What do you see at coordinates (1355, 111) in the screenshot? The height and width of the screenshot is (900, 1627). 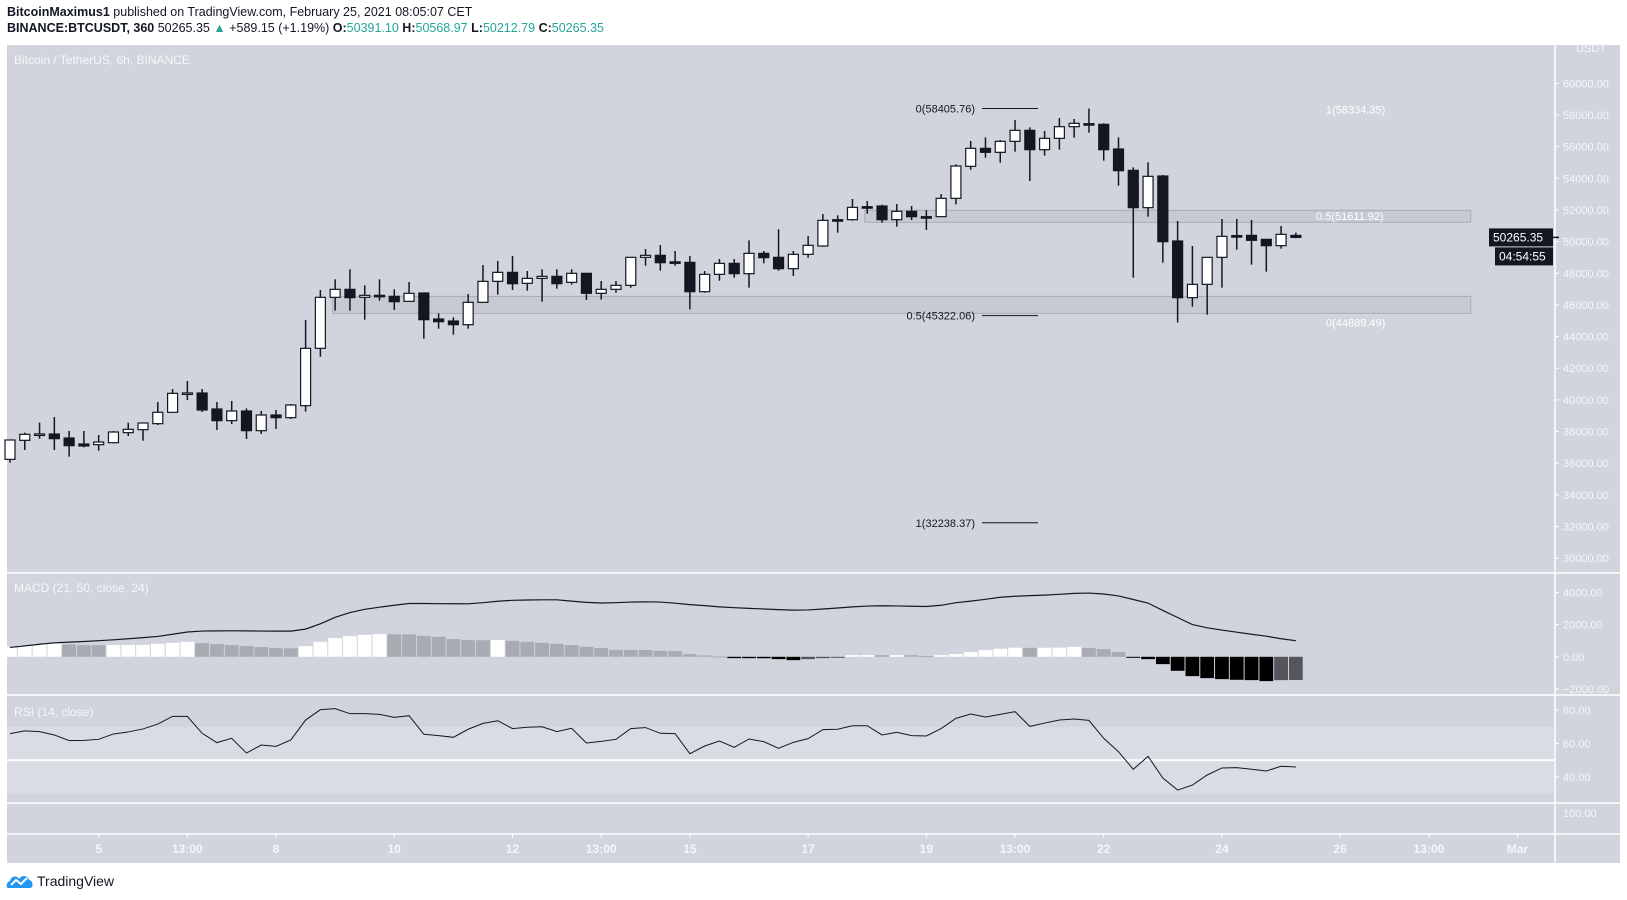 I see `fib-level-label: 1(58334.35)` at bounding box center [1355, 111].